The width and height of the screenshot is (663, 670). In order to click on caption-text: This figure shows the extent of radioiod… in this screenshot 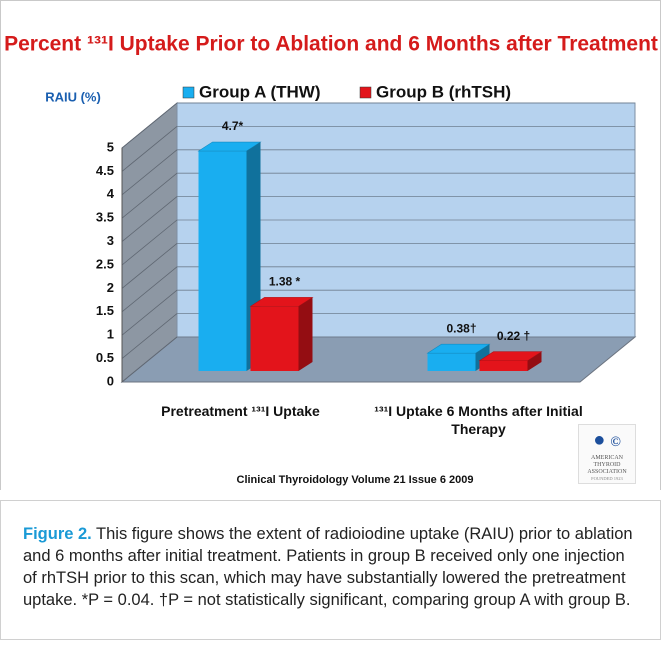, I will do `click(328, 567)`.